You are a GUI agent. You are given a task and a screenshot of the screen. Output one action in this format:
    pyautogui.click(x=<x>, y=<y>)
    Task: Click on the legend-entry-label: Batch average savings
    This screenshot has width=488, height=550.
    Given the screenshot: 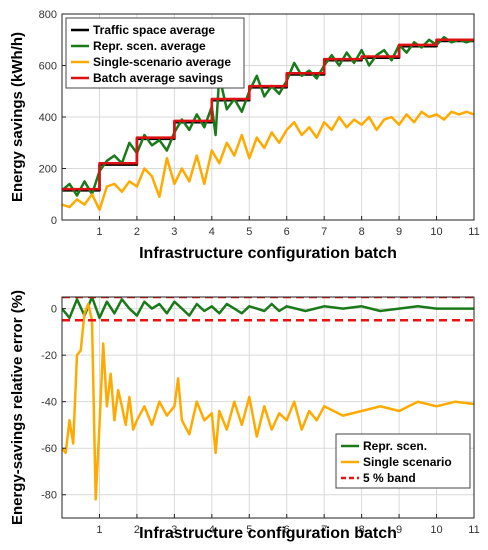 What is the action you would take?
    pyautogui.click(x=158, y=78)
    